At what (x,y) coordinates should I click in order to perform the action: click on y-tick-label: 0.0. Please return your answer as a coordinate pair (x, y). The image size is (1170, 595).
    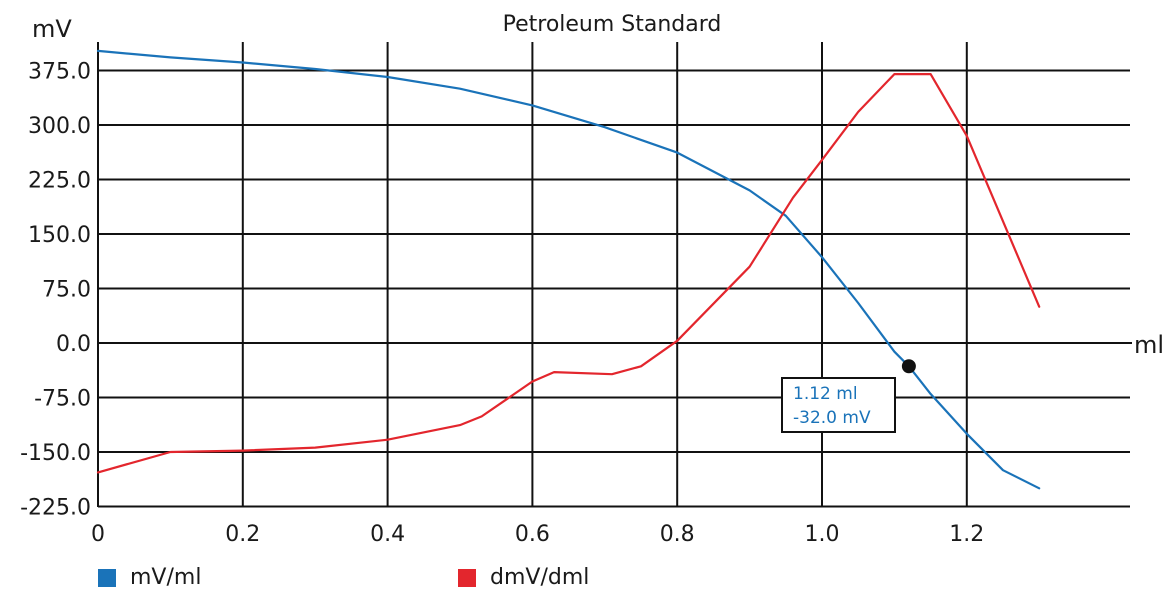
    Looking at the image, I should click on (73, 344).